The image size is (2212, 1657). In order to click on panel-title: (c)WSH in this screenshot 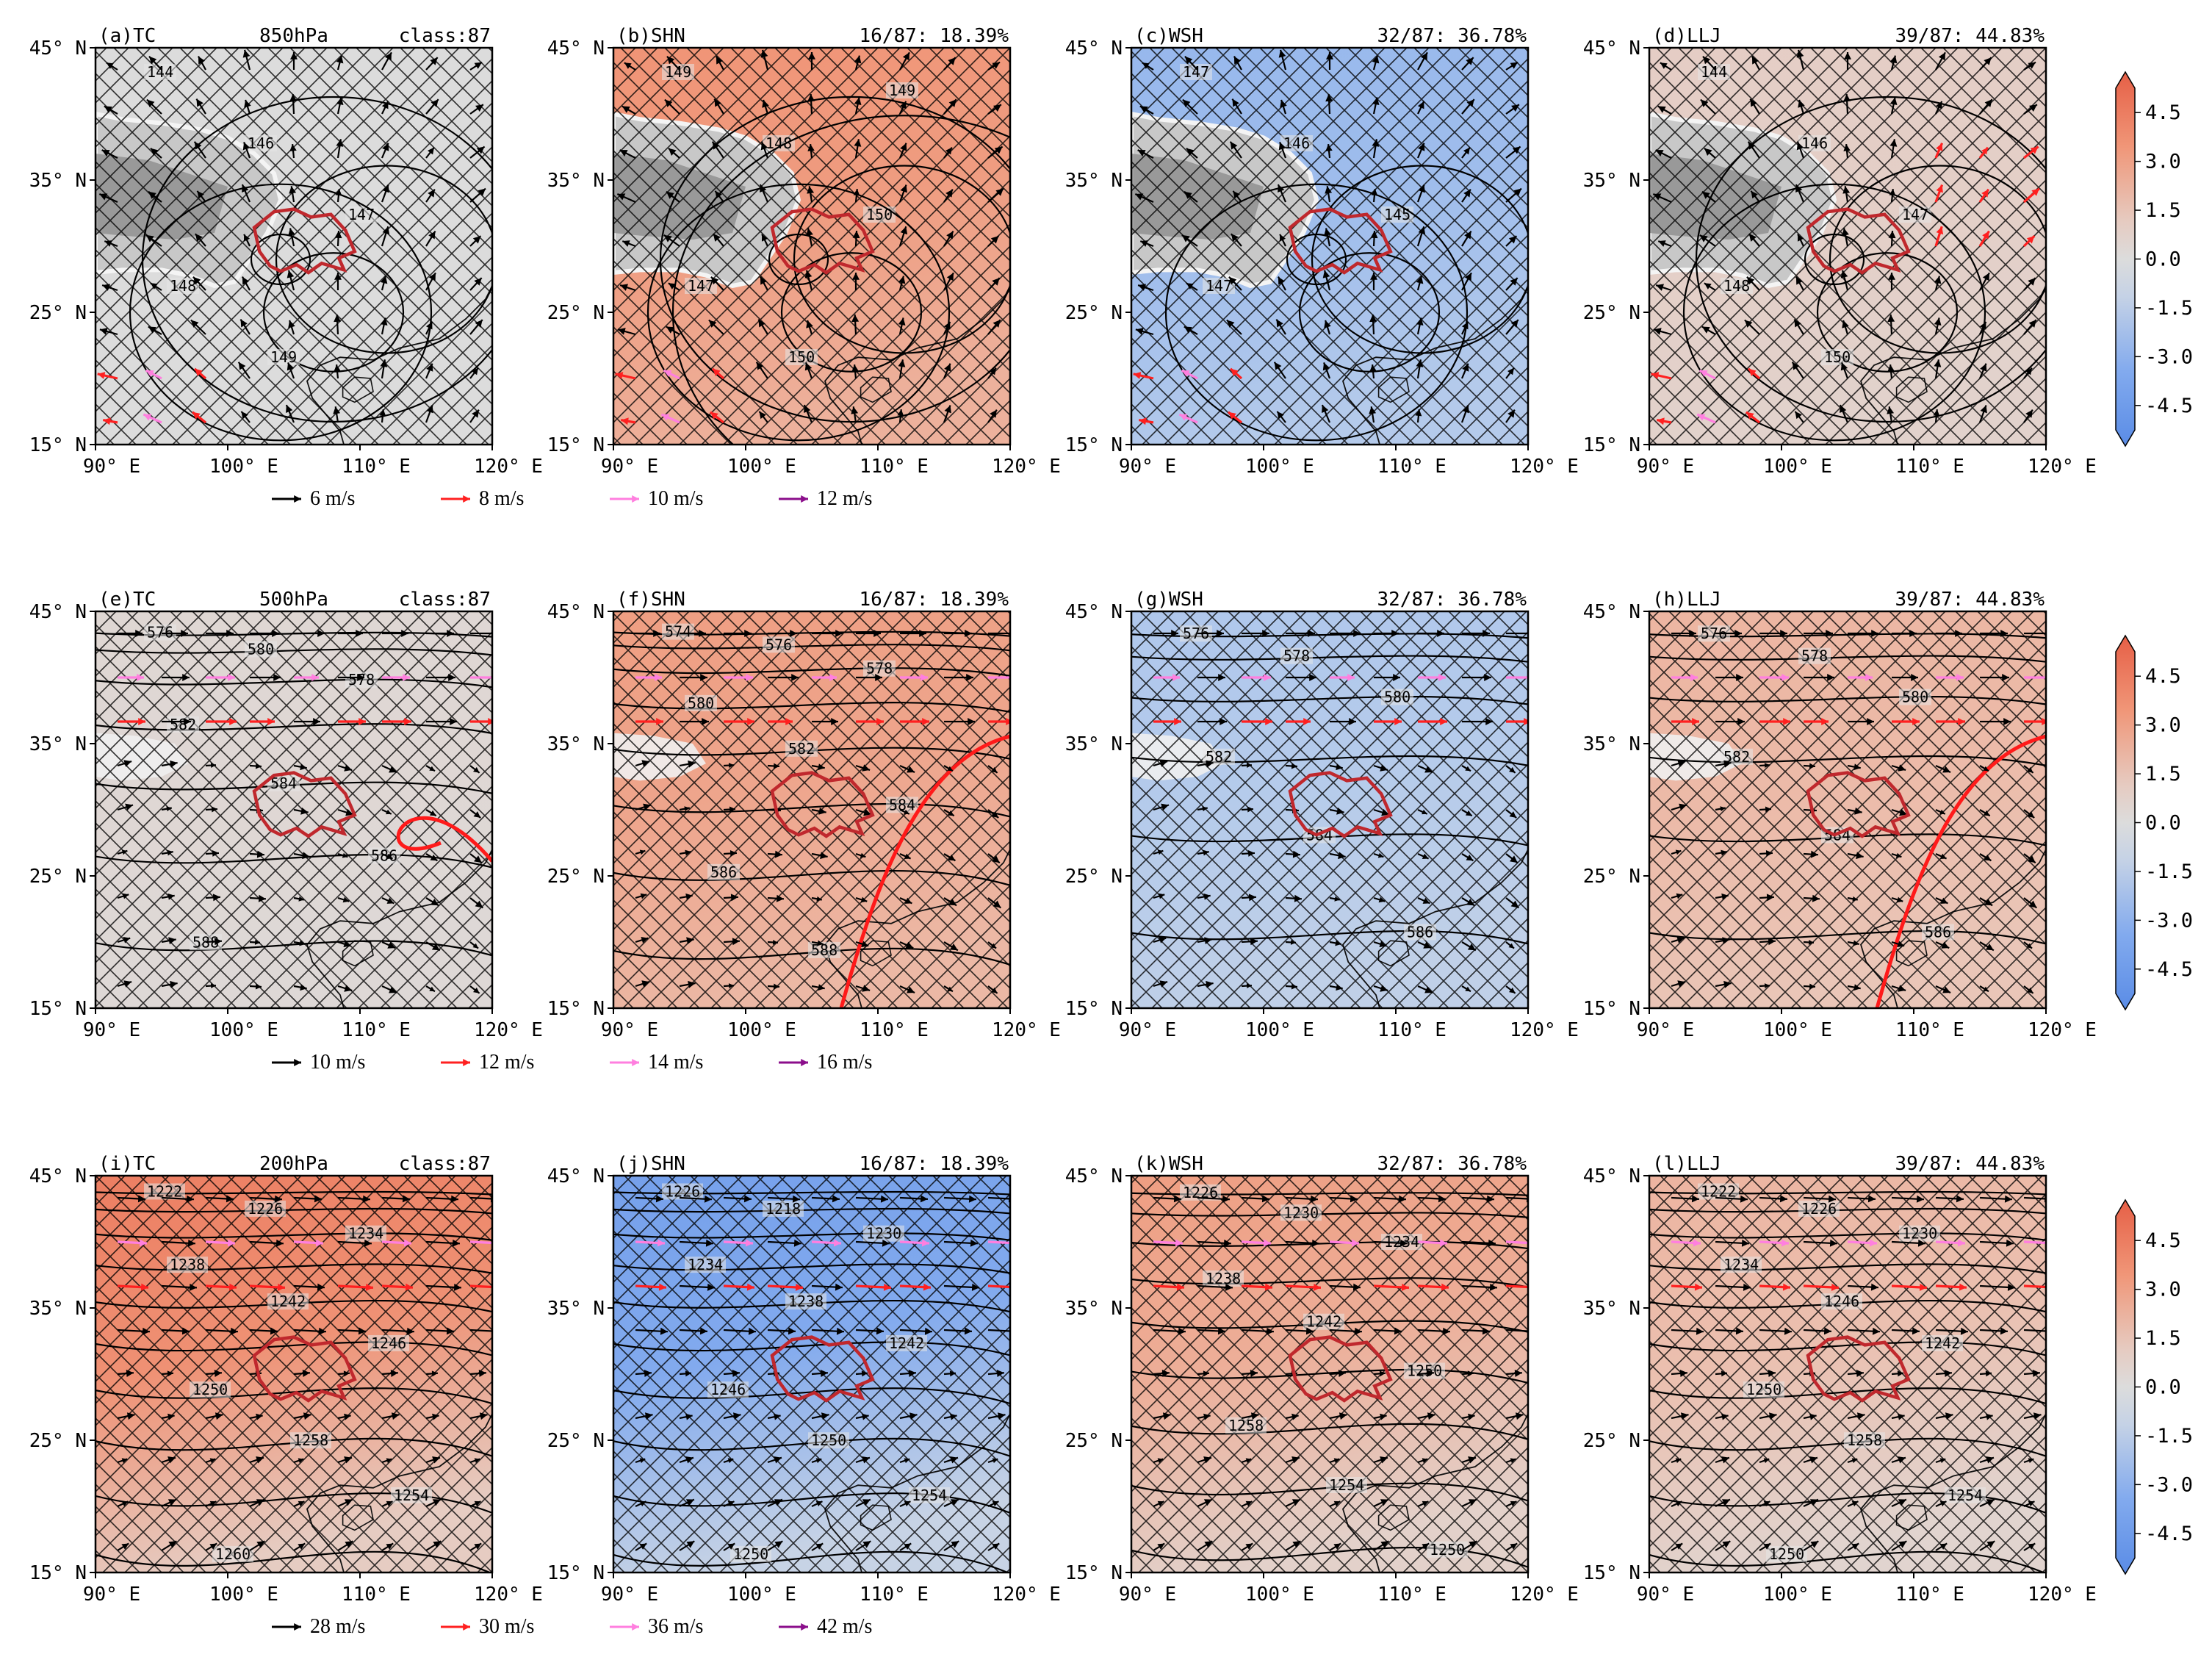, I will do `click(1168, 36)`.